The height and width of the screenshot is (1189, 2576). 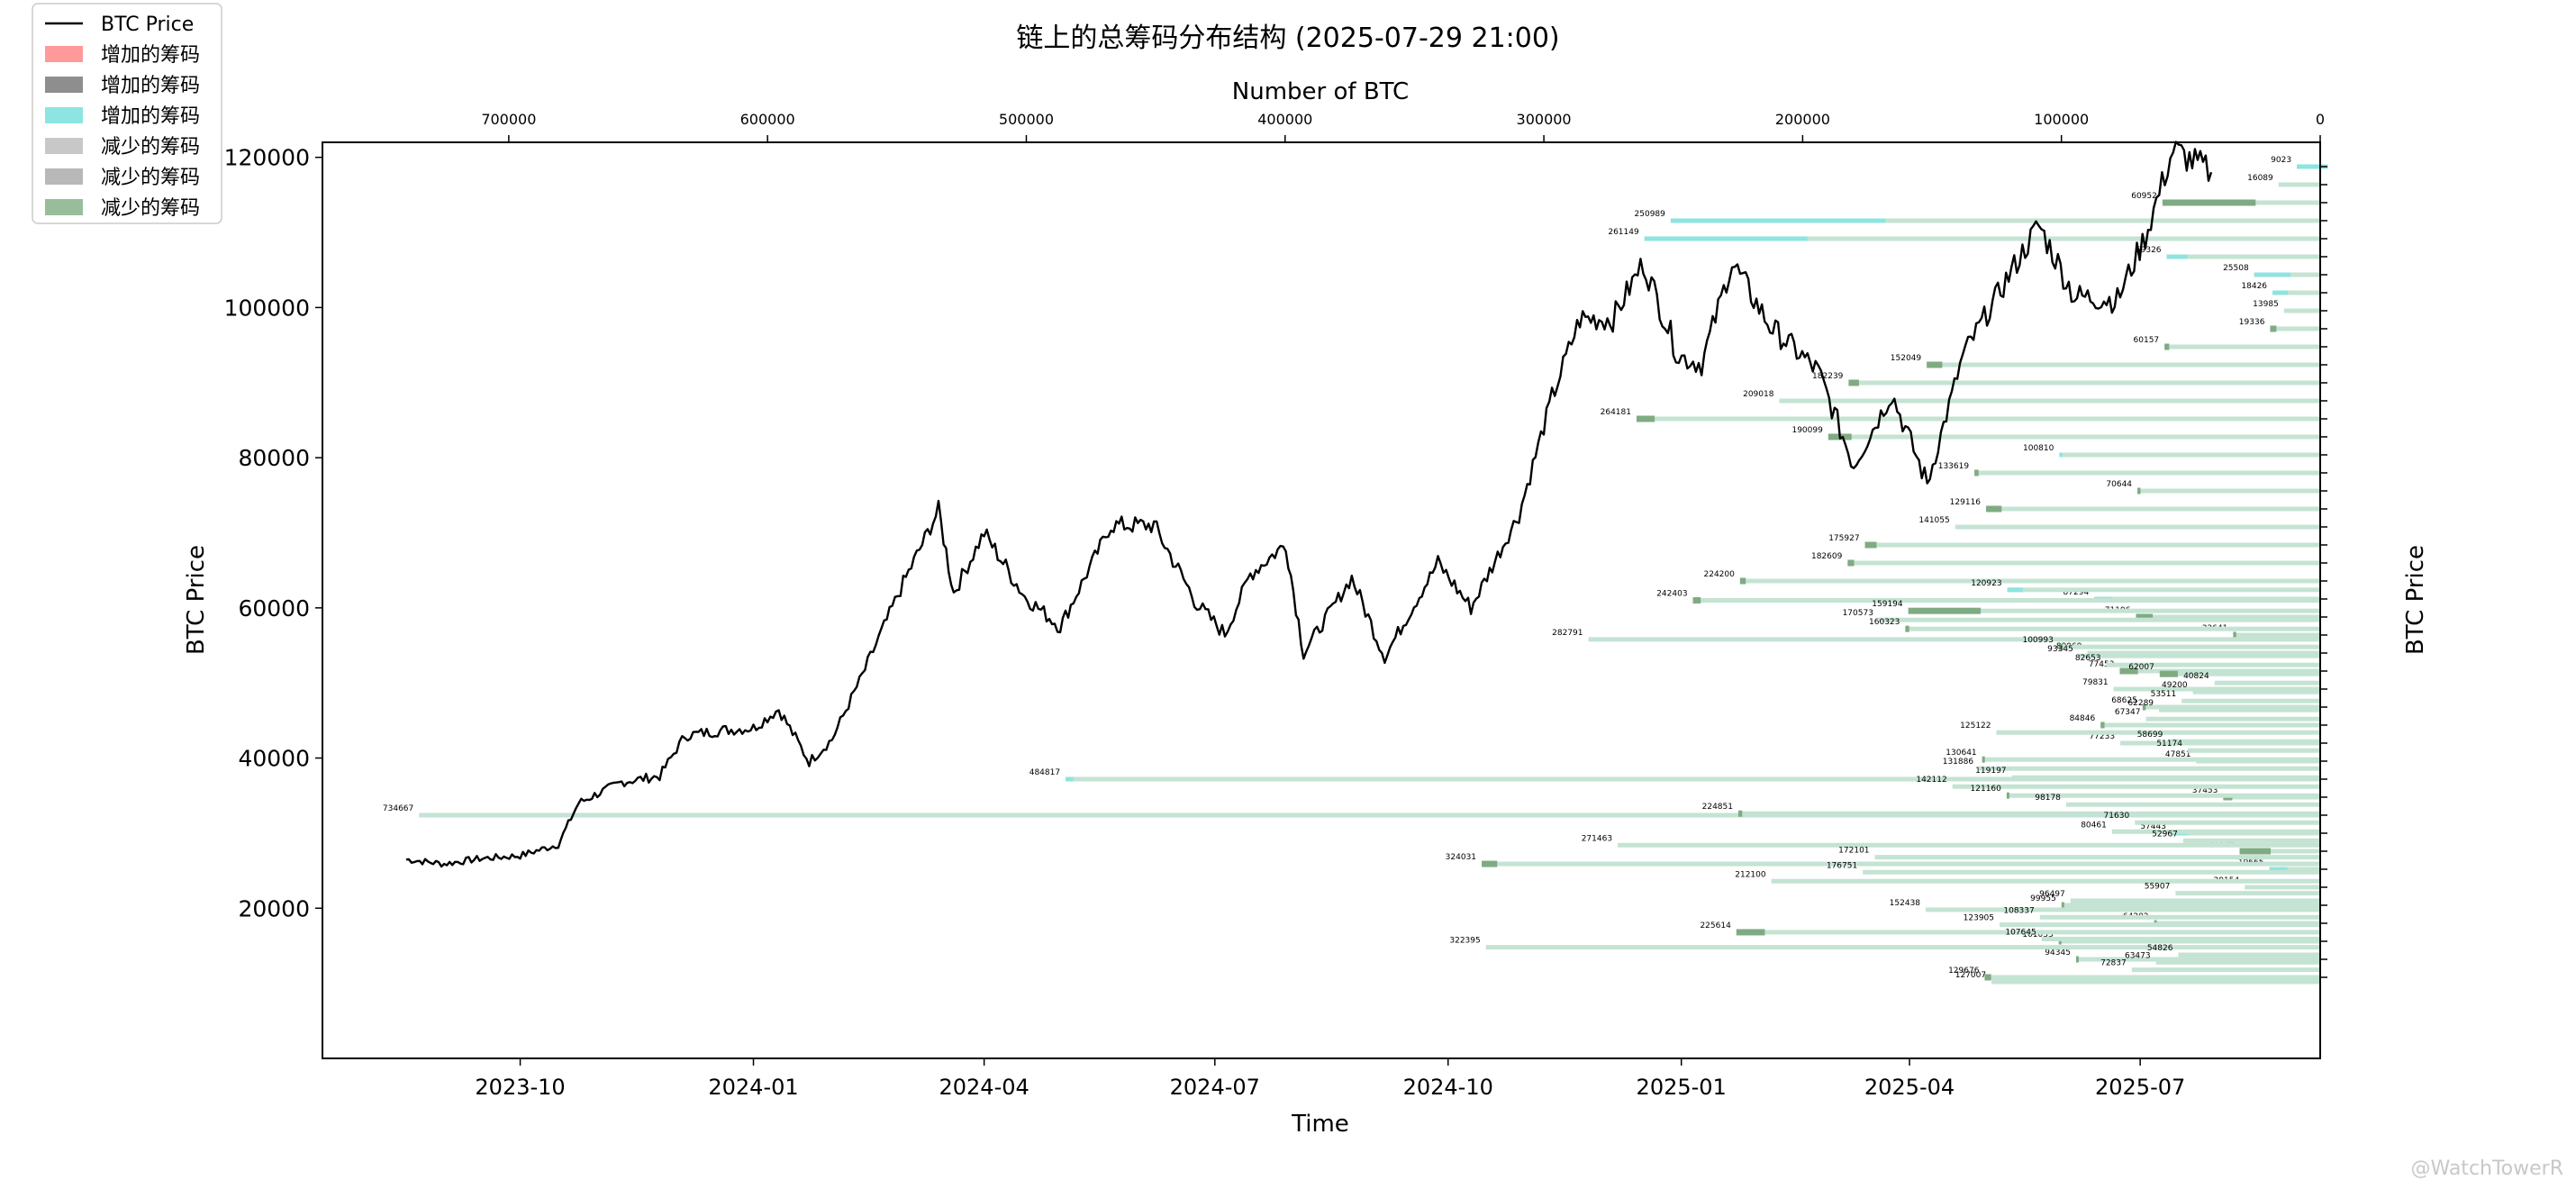 I want to click on distribution-bar-label: 182239, so click(x=1828, y=376).